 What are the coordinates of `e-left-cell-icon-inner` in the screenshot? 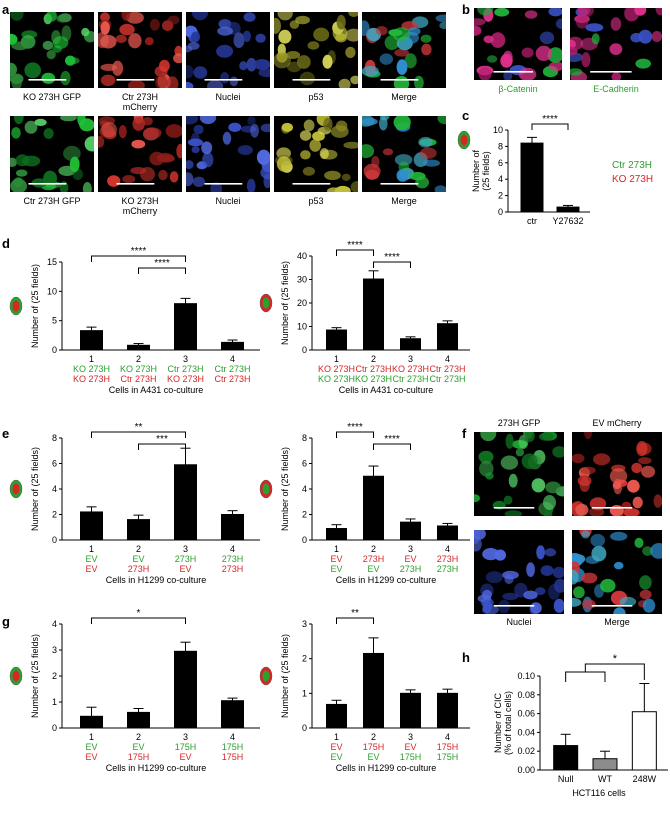 It's located at (16, 489).